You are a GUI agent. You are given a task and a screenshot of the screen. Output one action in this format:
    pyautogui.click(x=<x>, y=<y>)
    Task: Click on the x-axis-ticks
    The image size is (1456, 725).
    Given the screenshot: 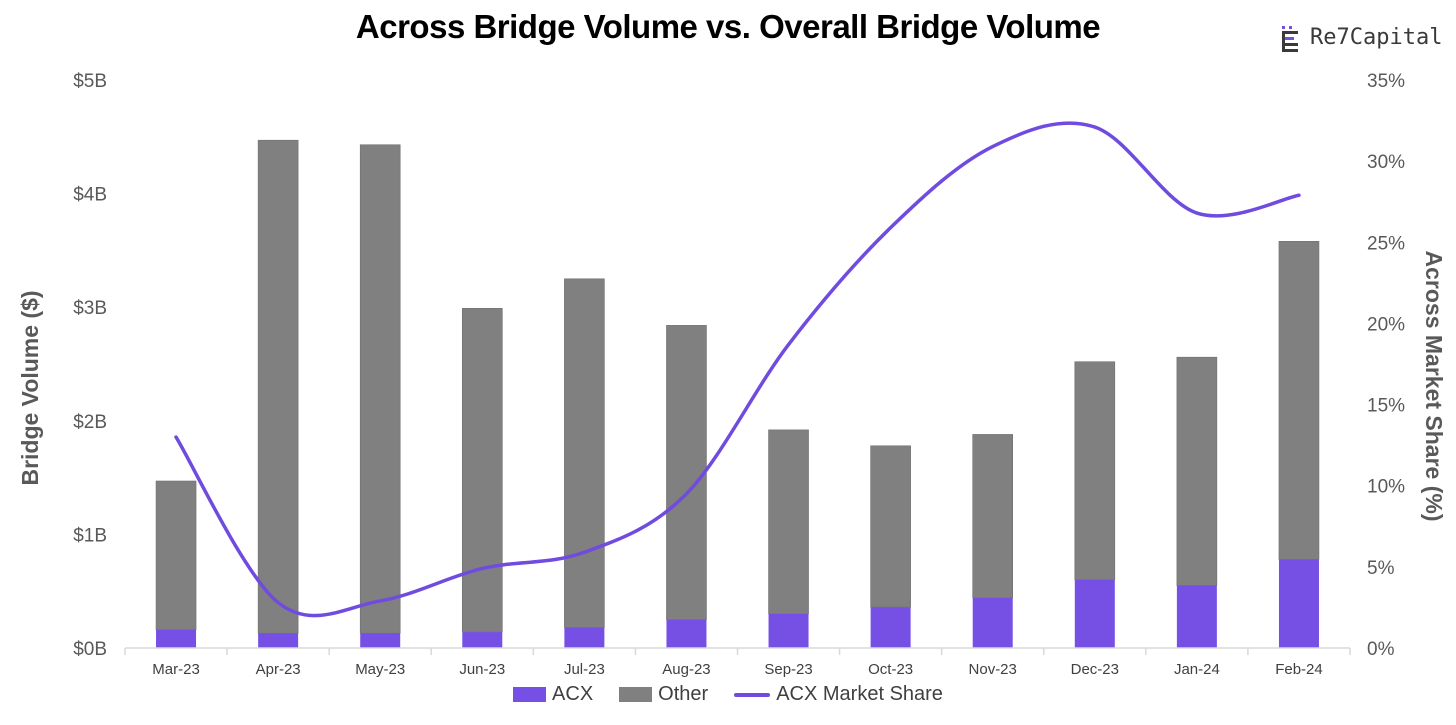 What is the action you would take?
    pyautogui.click(x=737, y=651)
    